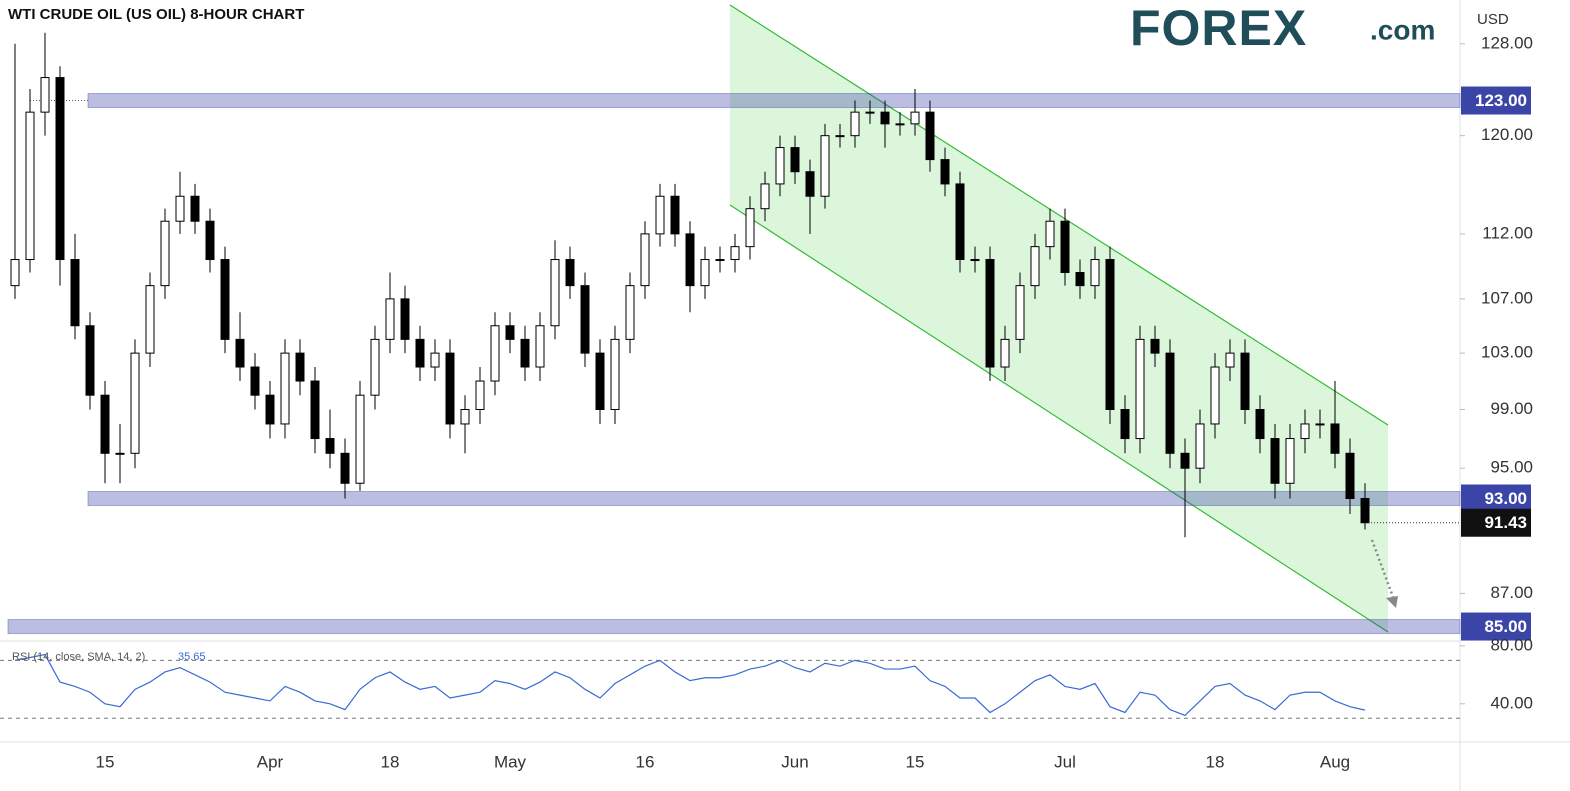 Image resolution: width=1570 pixels, height=791 pixels. What do you see at coordinates (192, 657) in the screenshot?
I see `rsi-value: 35.65` at bounding box center [192, 657].